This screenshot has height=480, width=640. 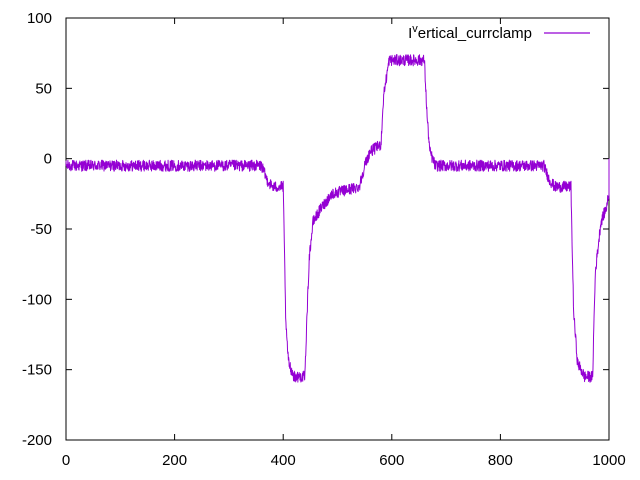 What do you see at coordinates (37, 370) in the screenshot?
I see `y-tick-label: -150` at bounding box center [37, 370].